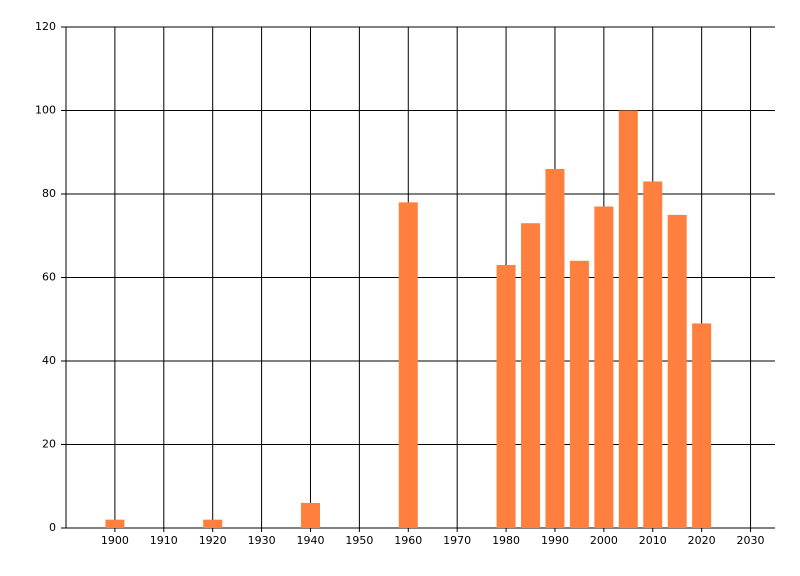  I want to click on y-tick-label: 120, so click(45, 26).